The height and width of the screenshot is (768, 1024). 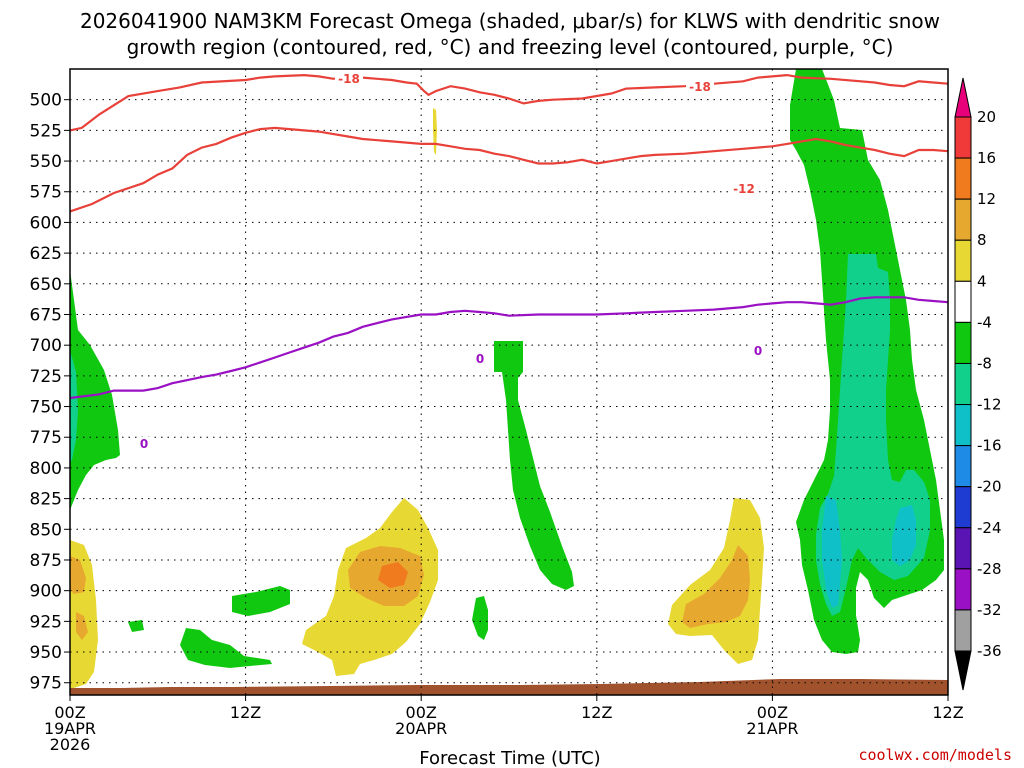 I want to click on y-tick-label-675: 675, so click(x=46, y=315).